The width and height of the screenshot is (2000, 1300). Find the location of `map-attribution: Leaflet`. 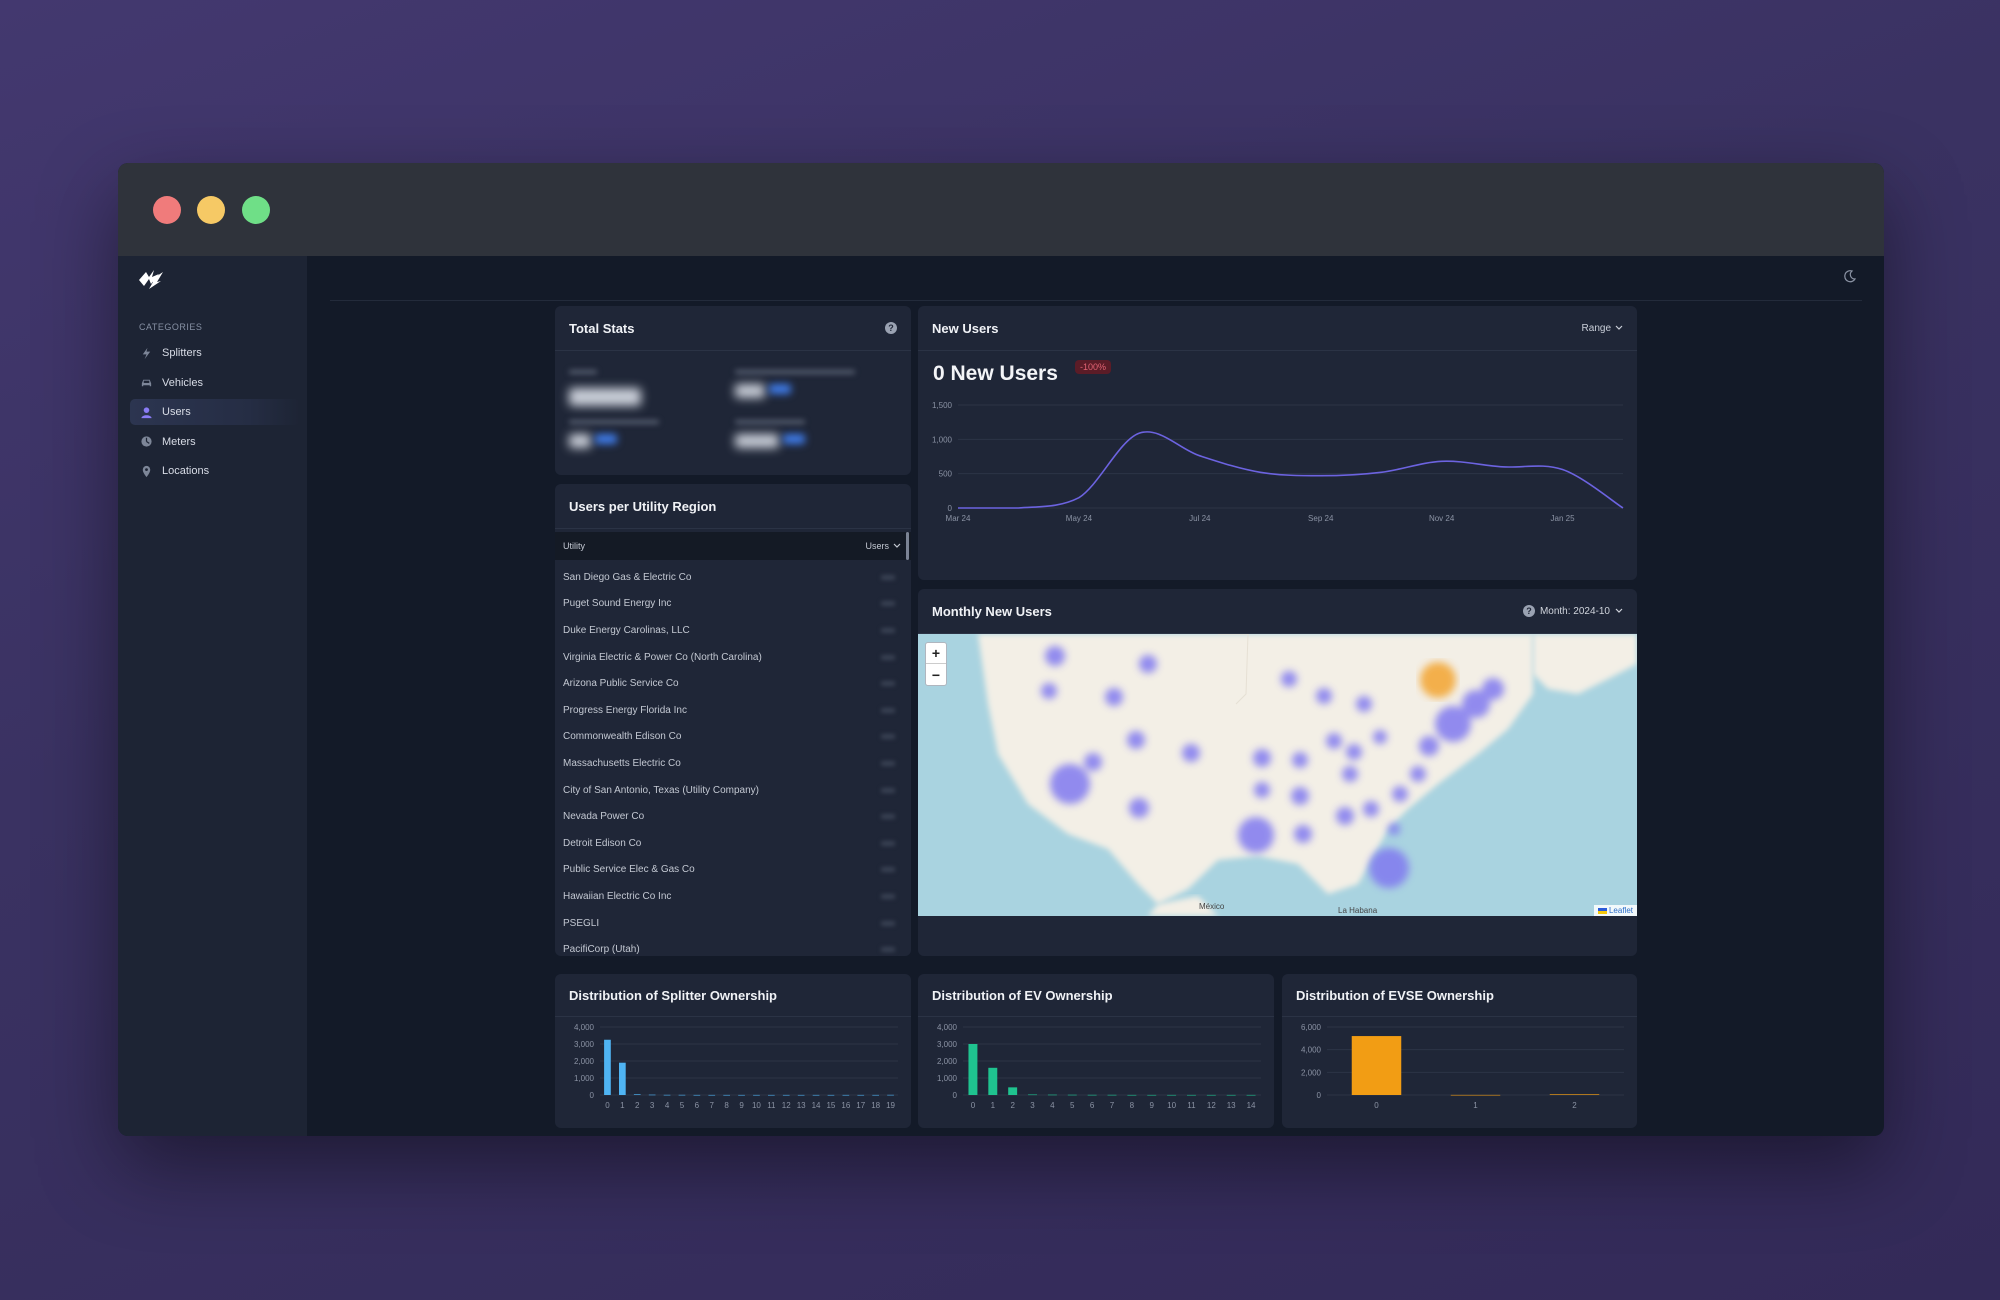

map-attribution: Leaflet is located at coordinates (1615, 910).